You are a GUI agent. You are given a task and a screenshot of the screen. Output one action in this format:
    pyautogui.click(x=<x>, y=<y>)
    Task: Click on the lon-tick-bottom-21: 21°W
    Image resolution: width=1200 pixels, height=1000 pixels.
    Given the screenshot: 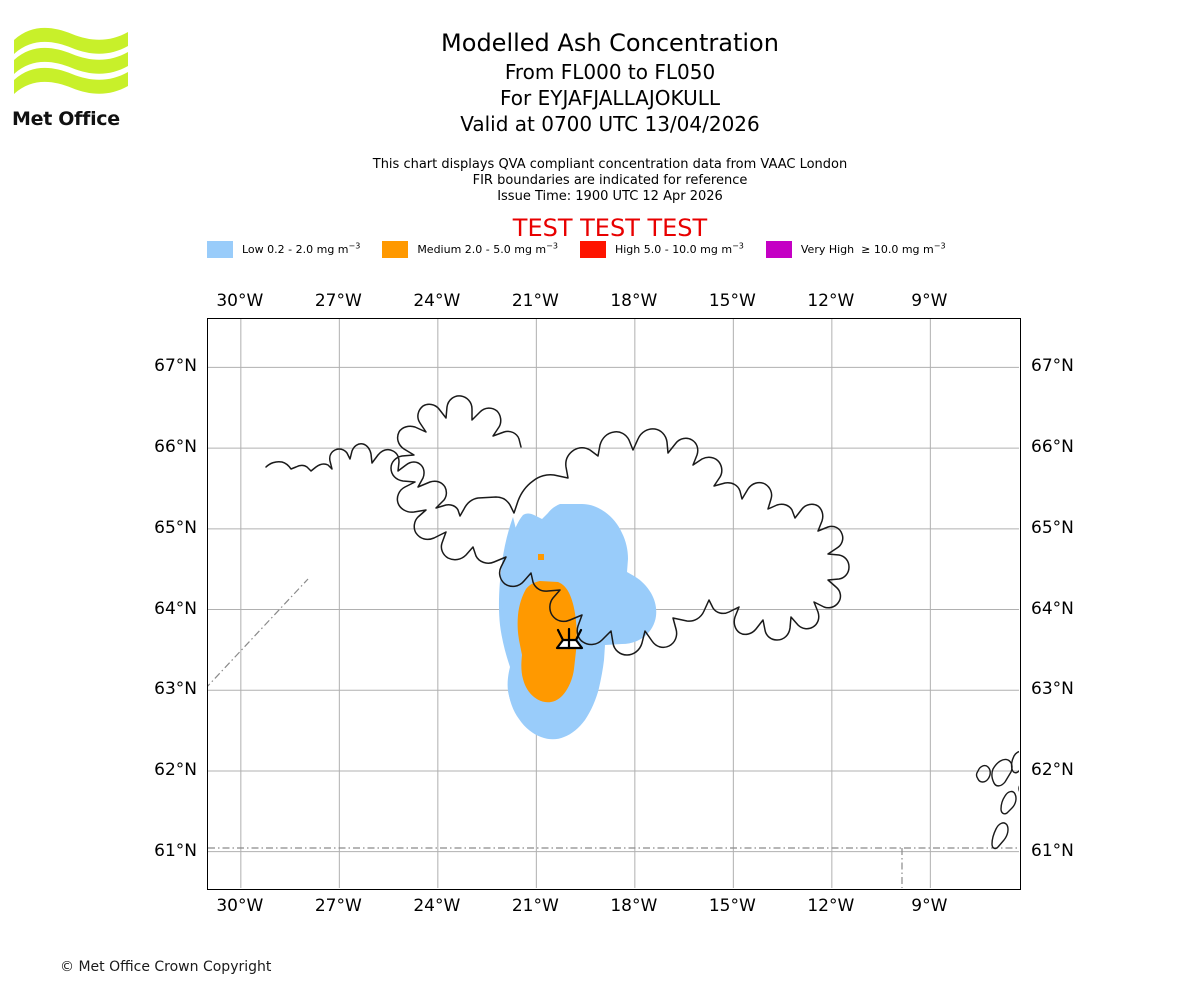 What is the action you would take?
    pyautogui.click(x=535, y=906)
    